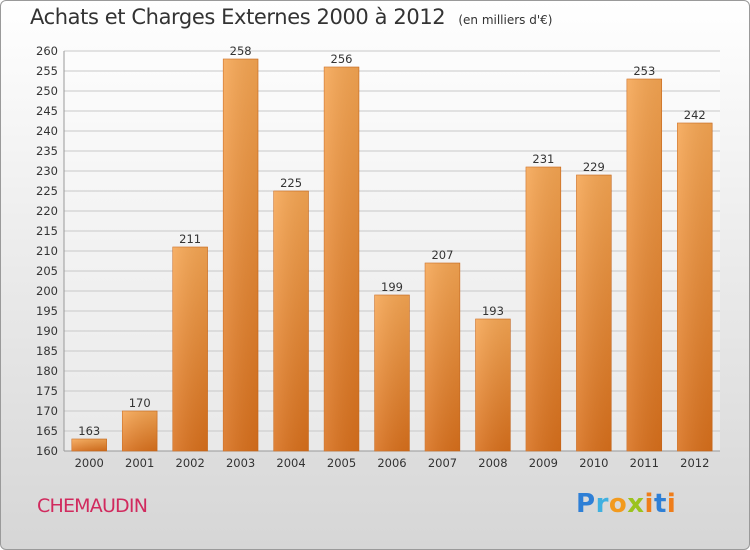  What do you see at coordinates (47, 91) in the screenshot?
I see `y-tick-label: 250` at bounding box center [47, 91].